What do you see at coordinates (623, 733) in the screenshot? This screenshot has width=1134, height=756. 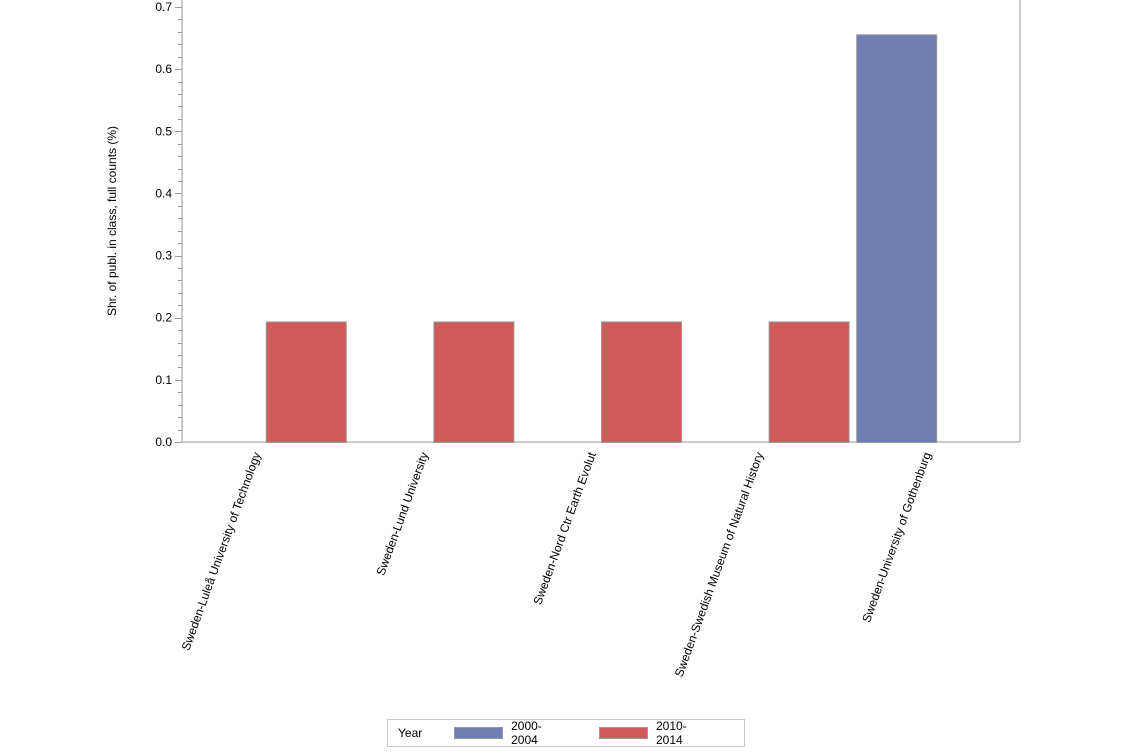 I see `legend-swatch-red` at bounding box center [623, 733].